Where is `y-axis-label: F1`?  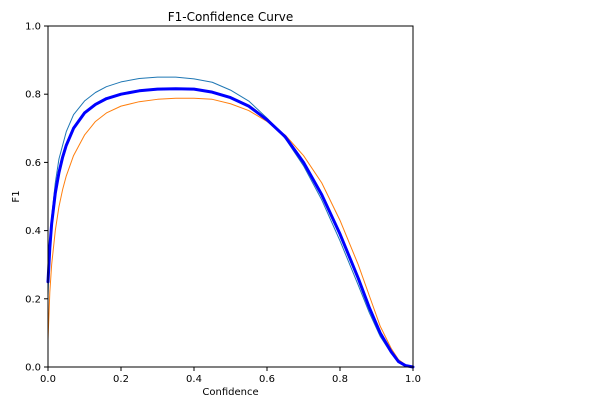
y-axis-label: F1 is located at coordinates (16, 196).